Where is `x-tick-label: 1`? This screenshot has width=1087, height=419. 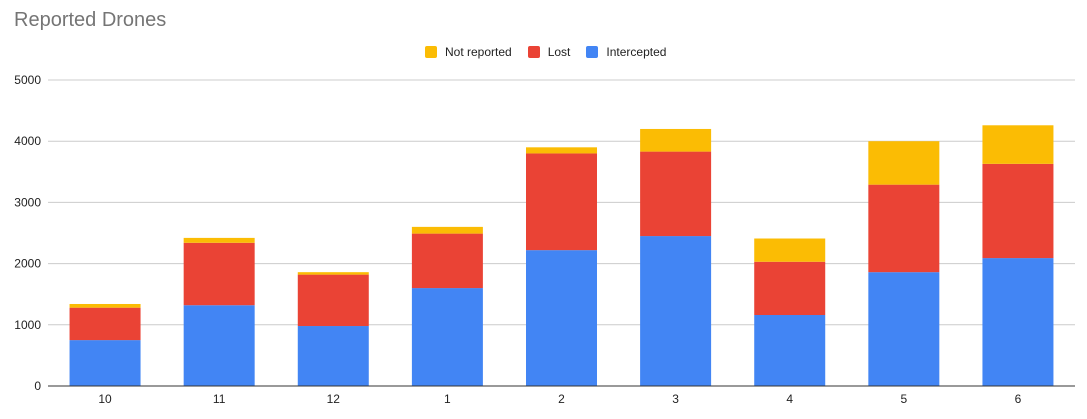
x-tick-label: 1 is located at coordinates (447, 399).